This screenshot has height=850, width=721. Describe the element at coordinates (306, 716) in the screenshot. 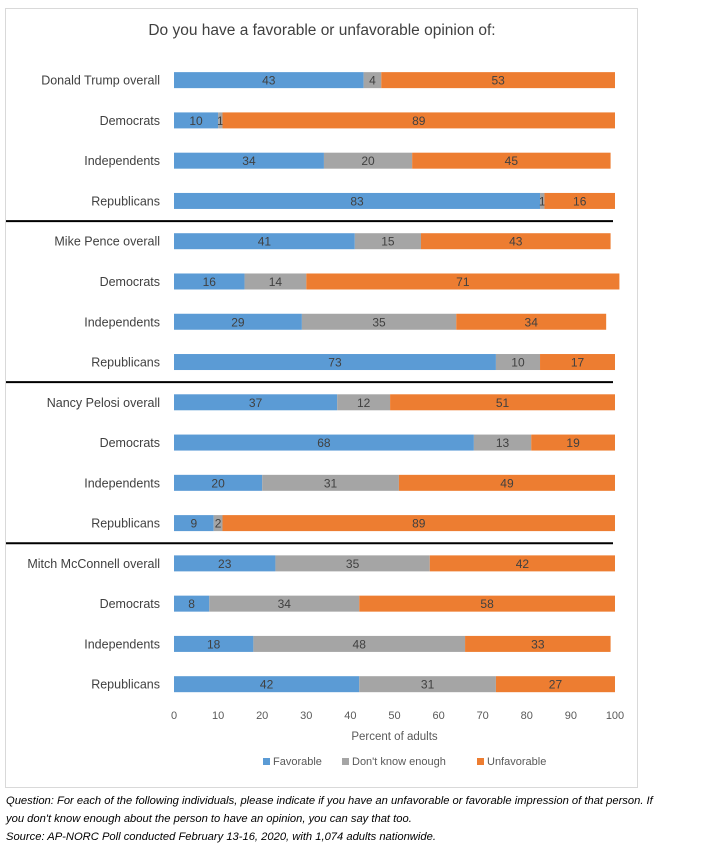

I see `x-tick-label: 30` at that location.